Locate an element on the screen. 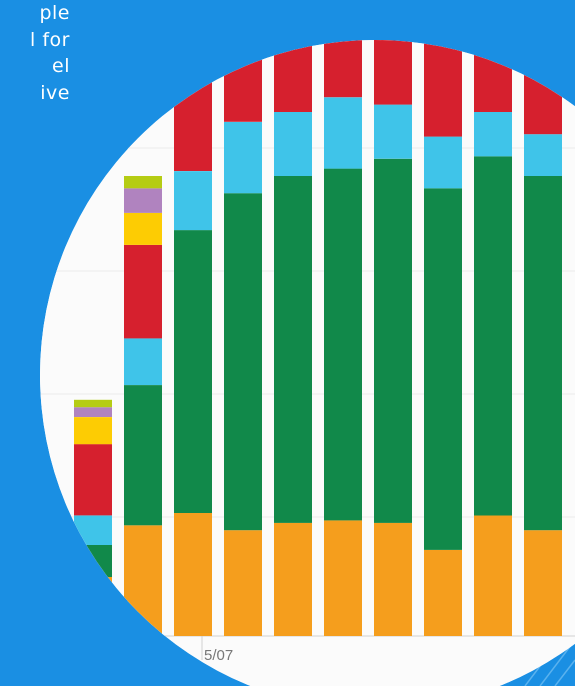 Image resolution: width=575 pixels, height=686 pixels. intro-text: ple l for el ive is located at coordinates (35, 53).